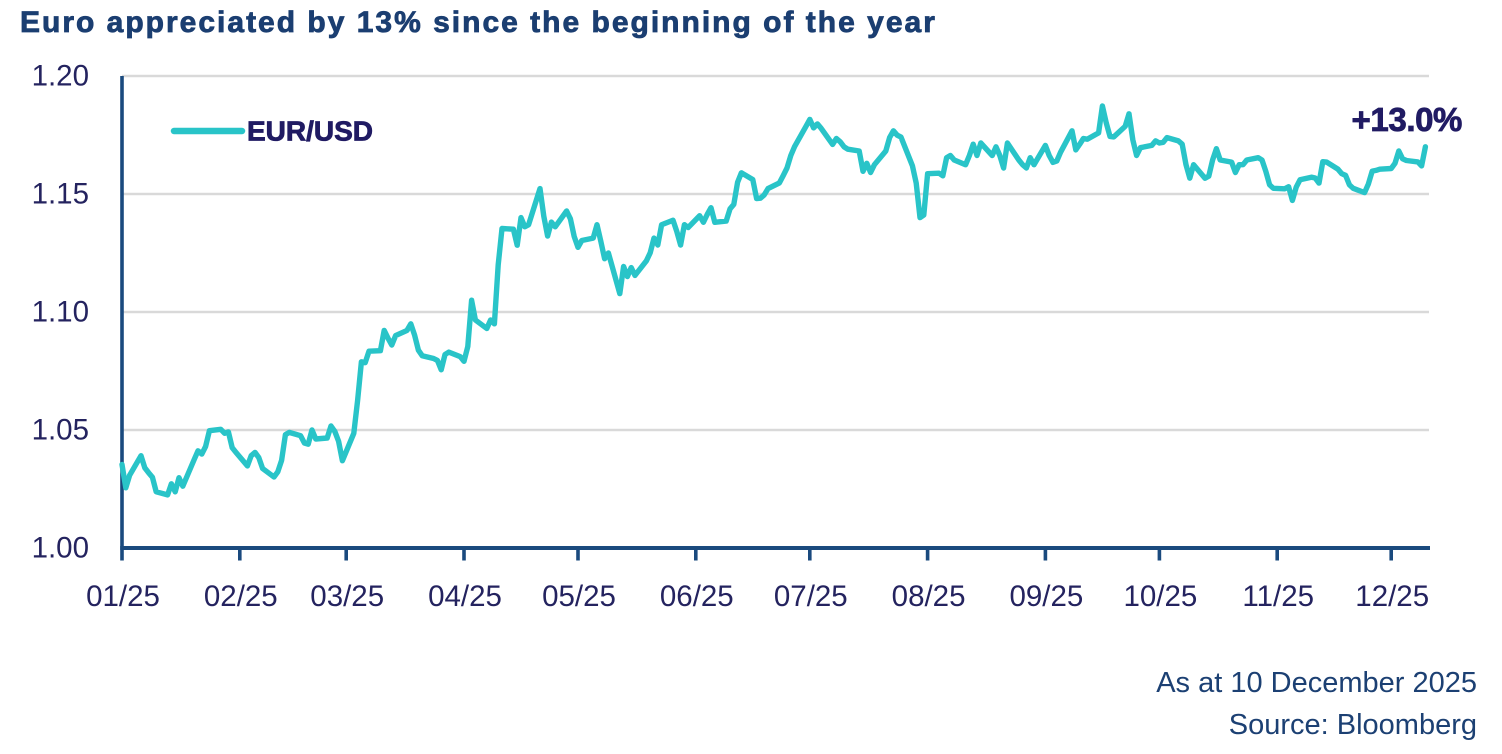 Image resolution: width=1502 pixels, height=754 pixels. What do you see at coordinates (123, 596) in the screenshot?
I see `svg-text: 01/25` at bounding box center [123, 596].